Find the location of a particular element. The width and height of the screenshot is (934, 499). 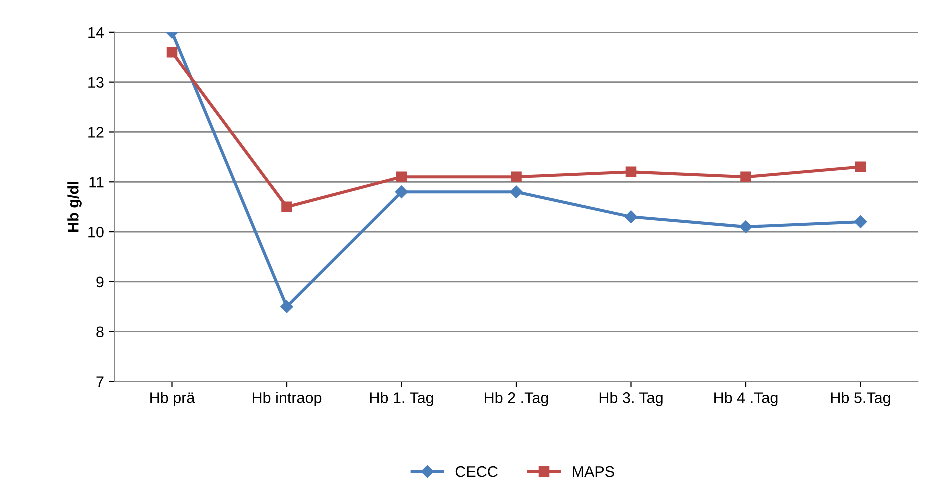

legend-label: MAPS is located at coordinates (593, 472).